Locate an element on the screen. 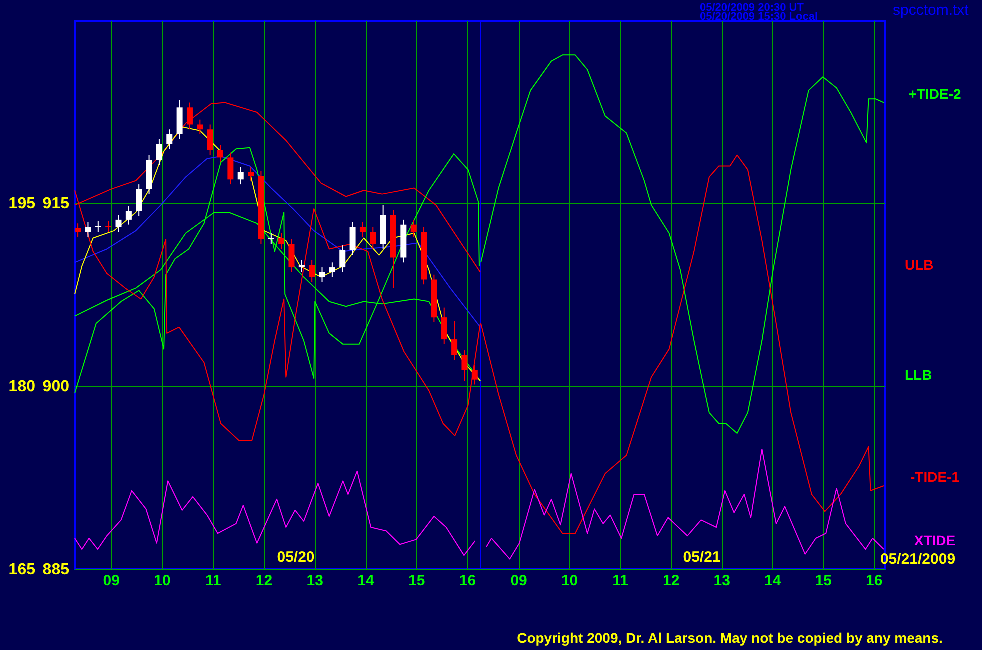 This screenshot has width=982, height=650. annotation: 05/21 is located at coordinates (702, 557).